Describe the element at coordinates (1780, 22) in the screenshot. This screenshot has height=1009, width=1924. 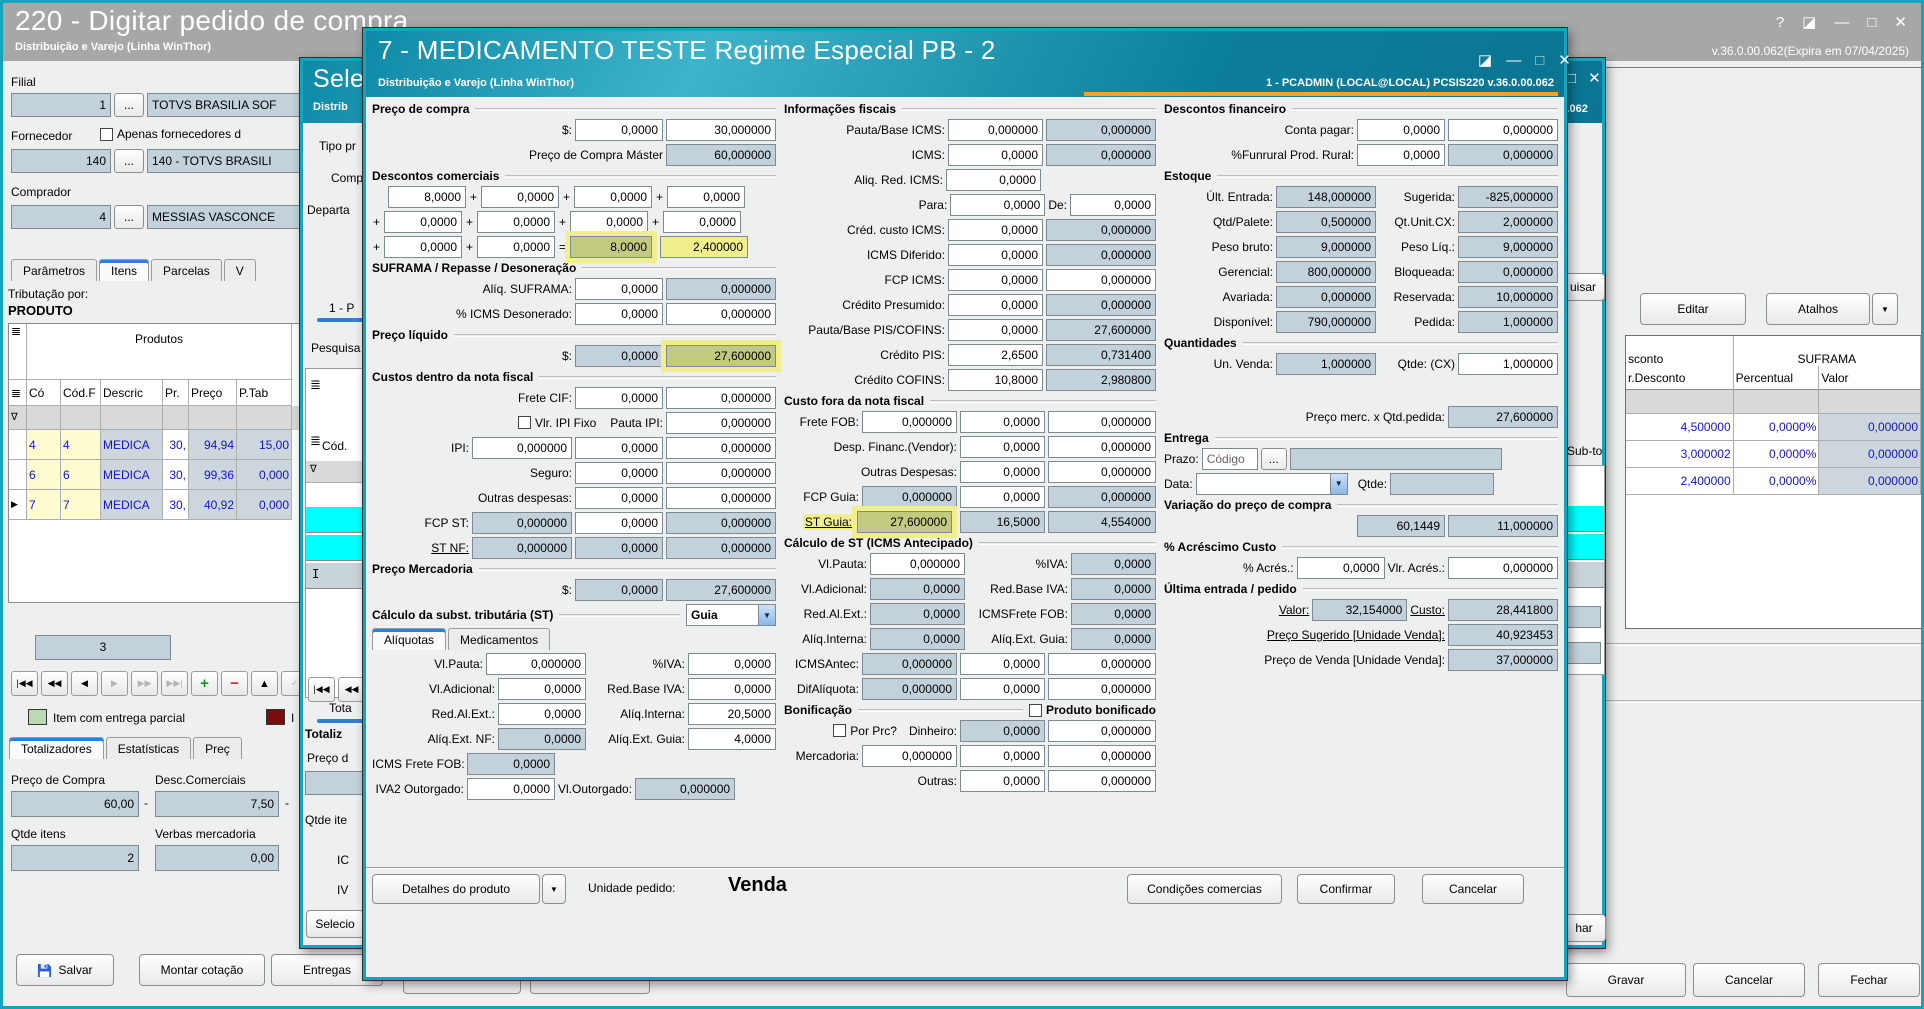
I see `help-icon: ?` at that location.